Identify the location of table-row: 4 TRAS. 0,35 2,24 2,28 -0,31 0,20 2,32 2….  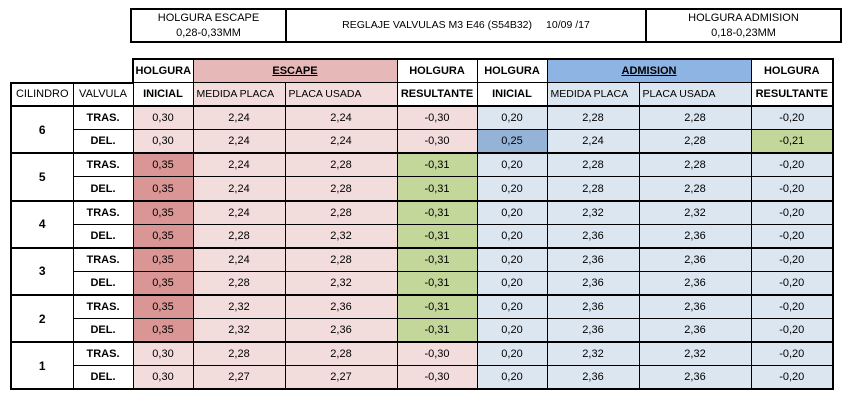
(422, 224).